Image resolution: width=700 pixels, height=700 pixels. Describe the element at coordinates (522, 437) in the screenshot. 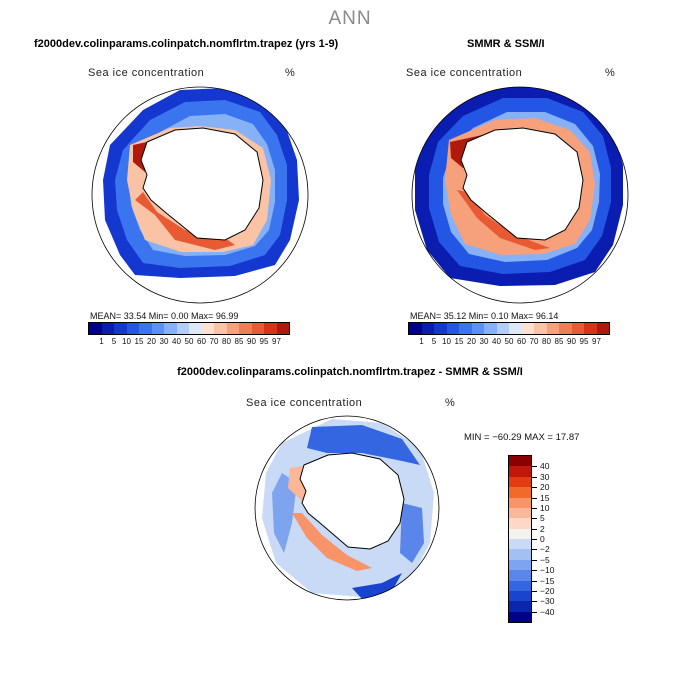

I see `diff-minmax: MIN = −60.29 MAX = 17.87` at that location.